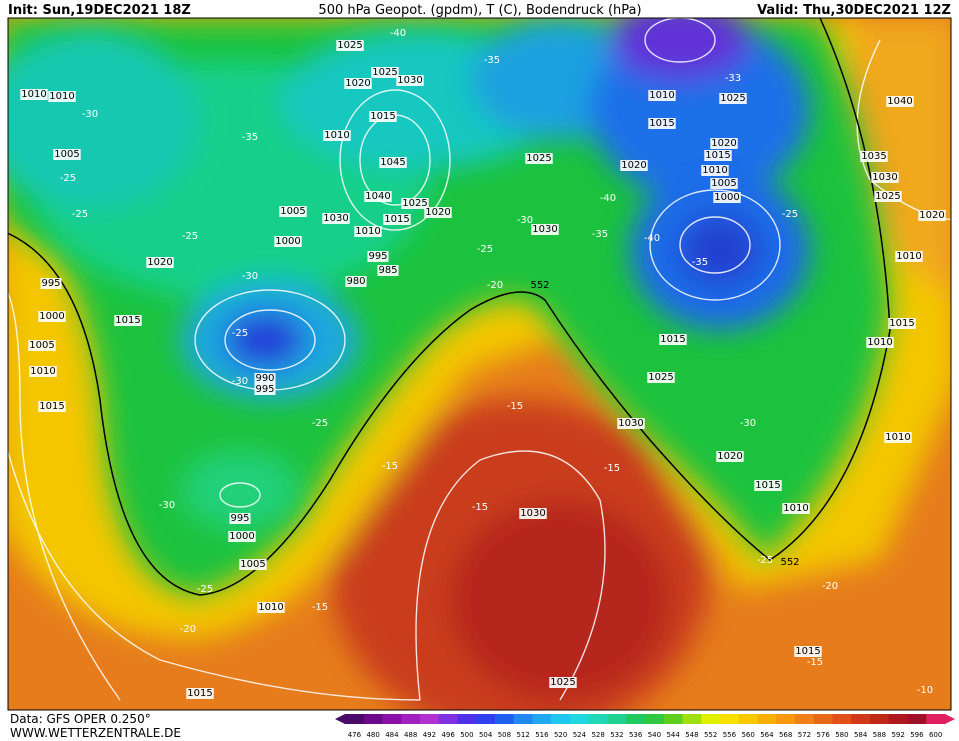 Image resolution: width=959 pixels, height=741 pixels. I want to click on geopotential-label: 552, so click(539, 285).